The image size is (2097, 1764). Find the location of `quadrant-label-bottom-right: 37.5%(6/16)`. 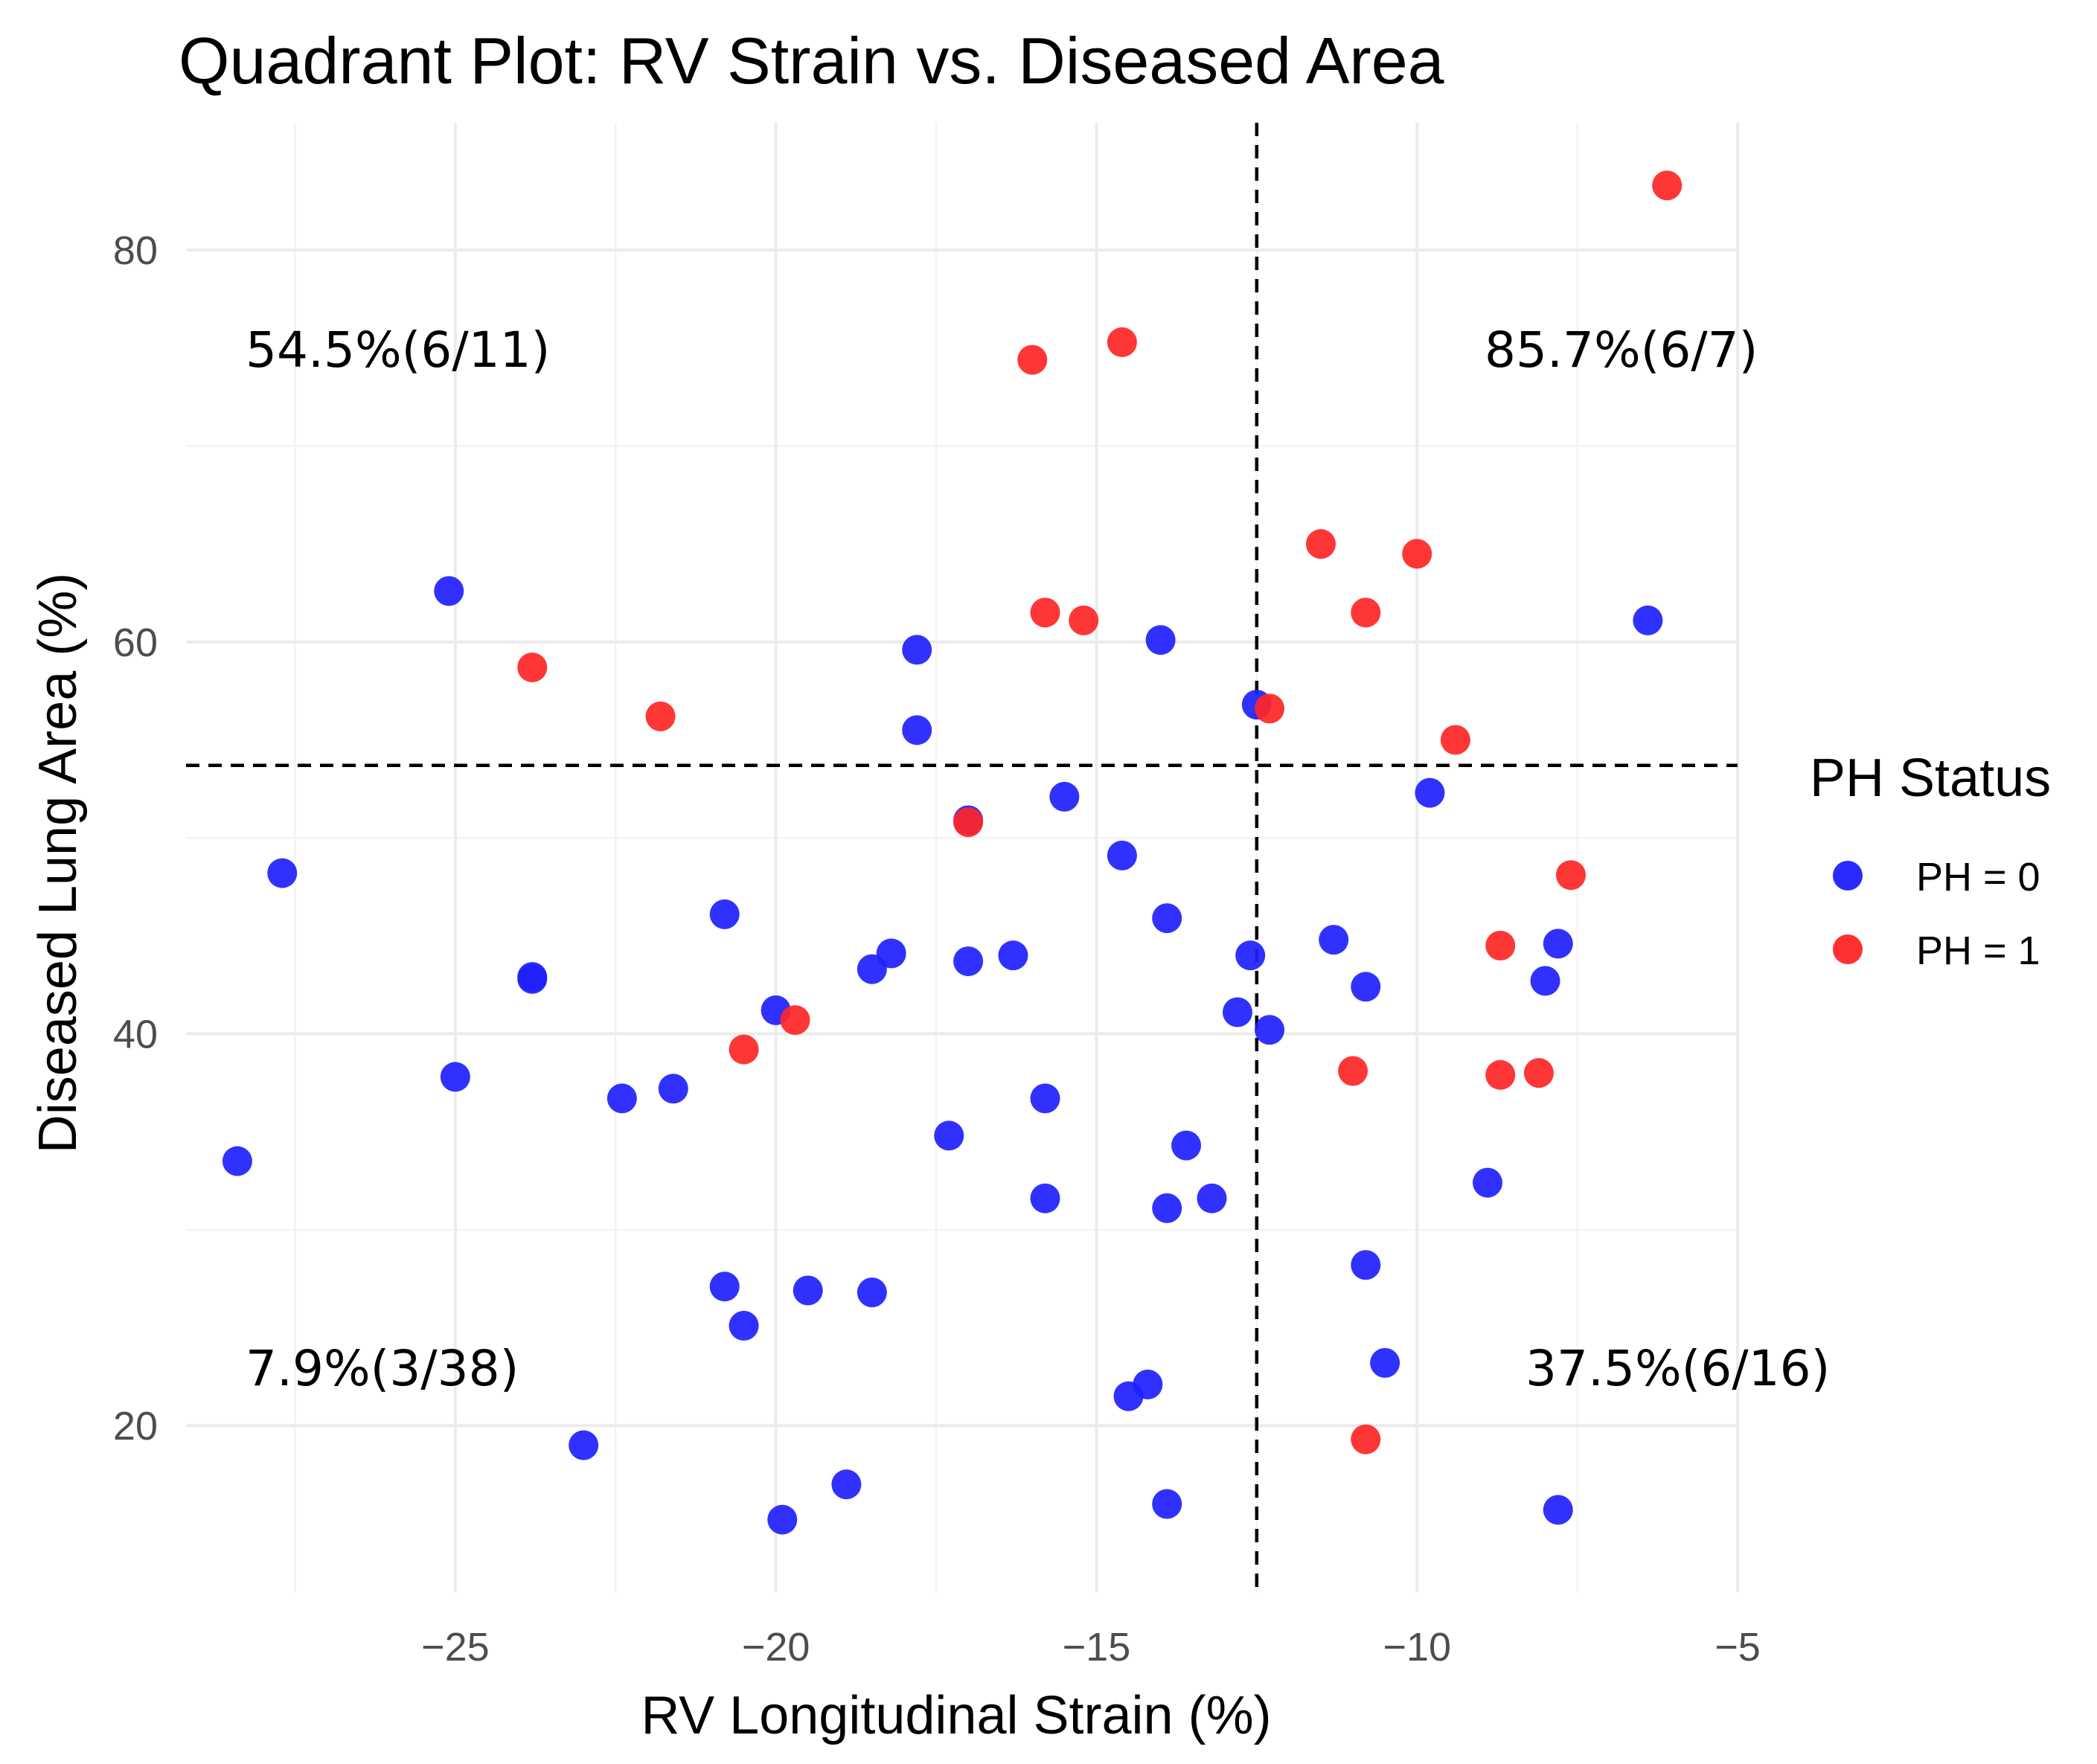

quadrant-label-bottom-right: 37.5%(6/16) is located at coordinates (1678, 1368).